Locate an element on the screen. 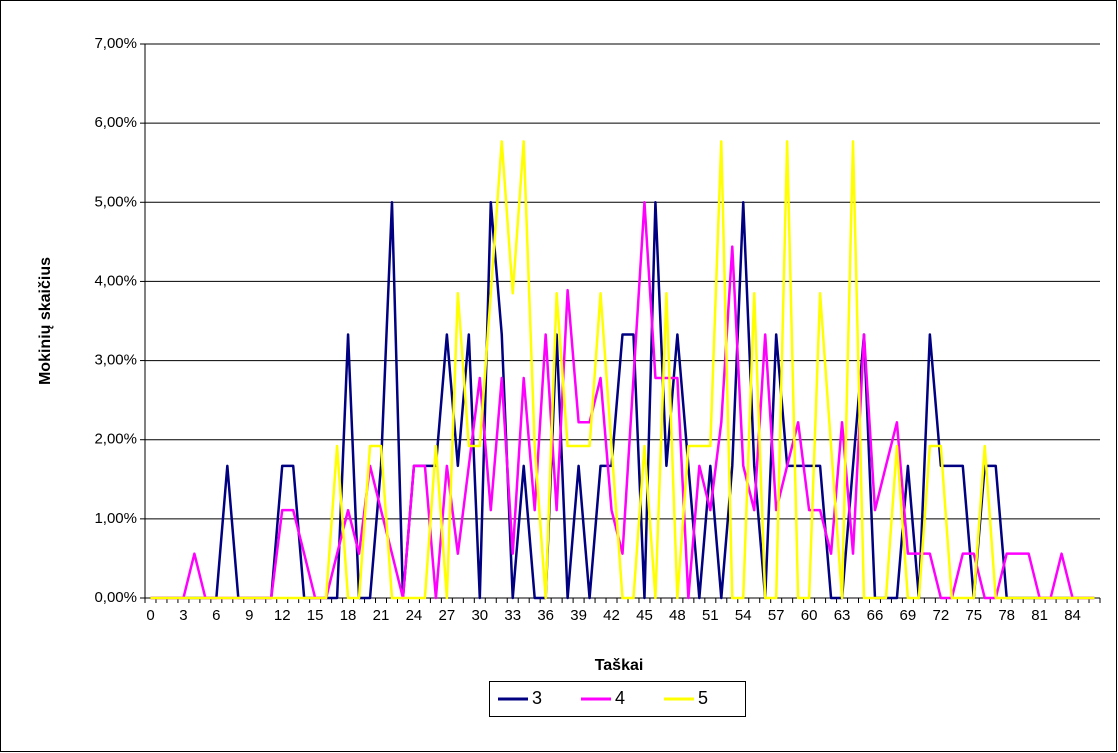  legend-label: 4 is located at coordinates (620, 698).